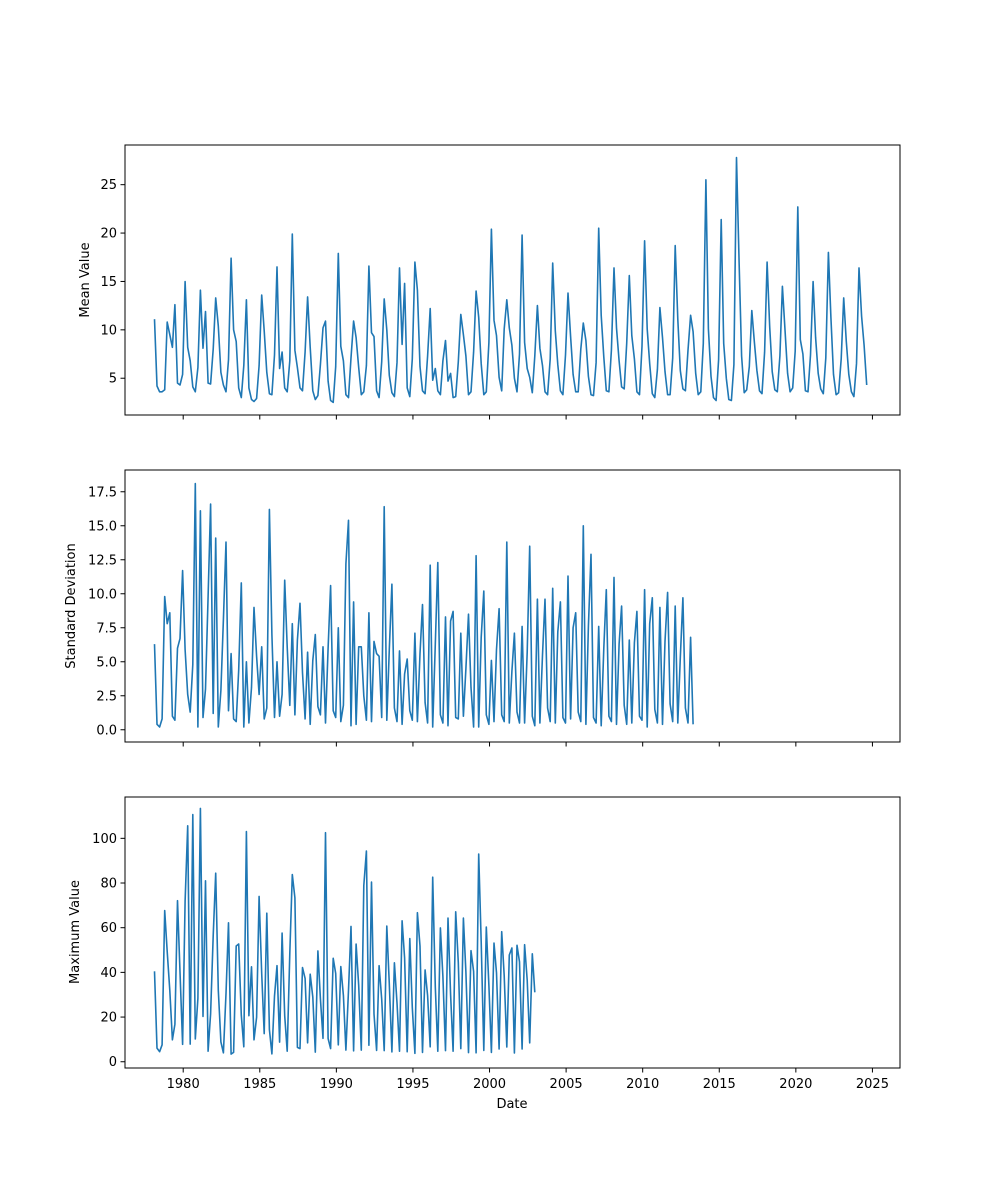 This screenshot has width=1000, height=1200. I want to click on standard-deviation-y-tick-label-10: 10.0, so click(102, 594).